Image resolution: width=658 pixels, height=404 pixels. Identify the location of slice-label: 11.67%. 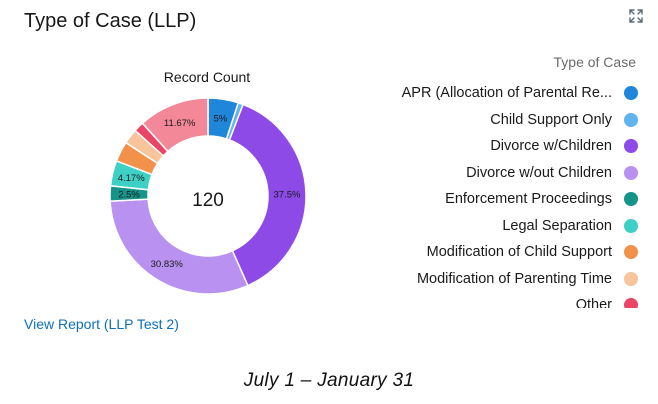
(180, 123).